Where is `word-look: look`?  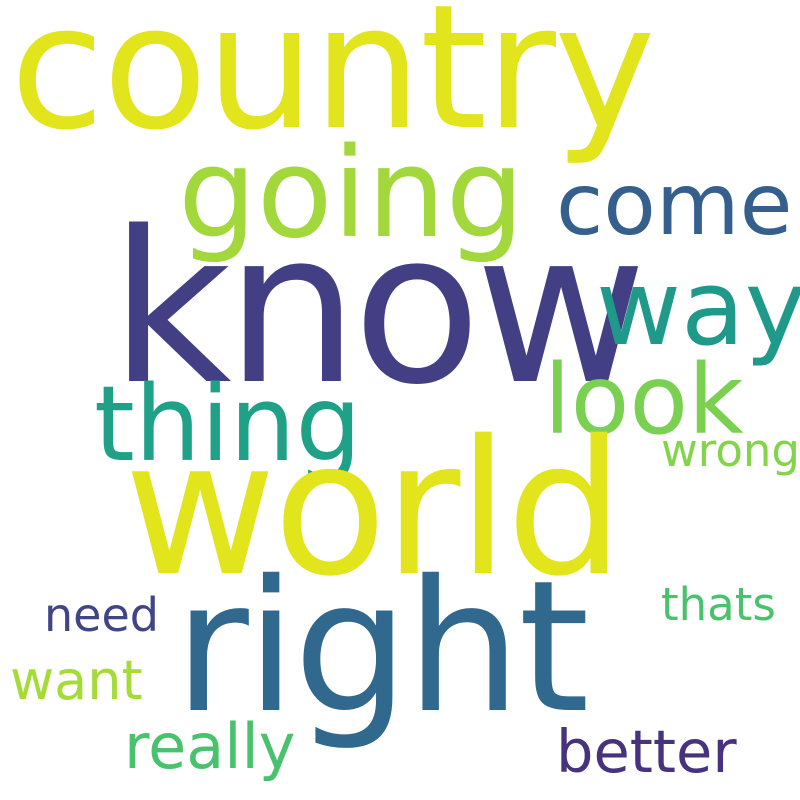 word-look: look is located at coordinates (644, 400).